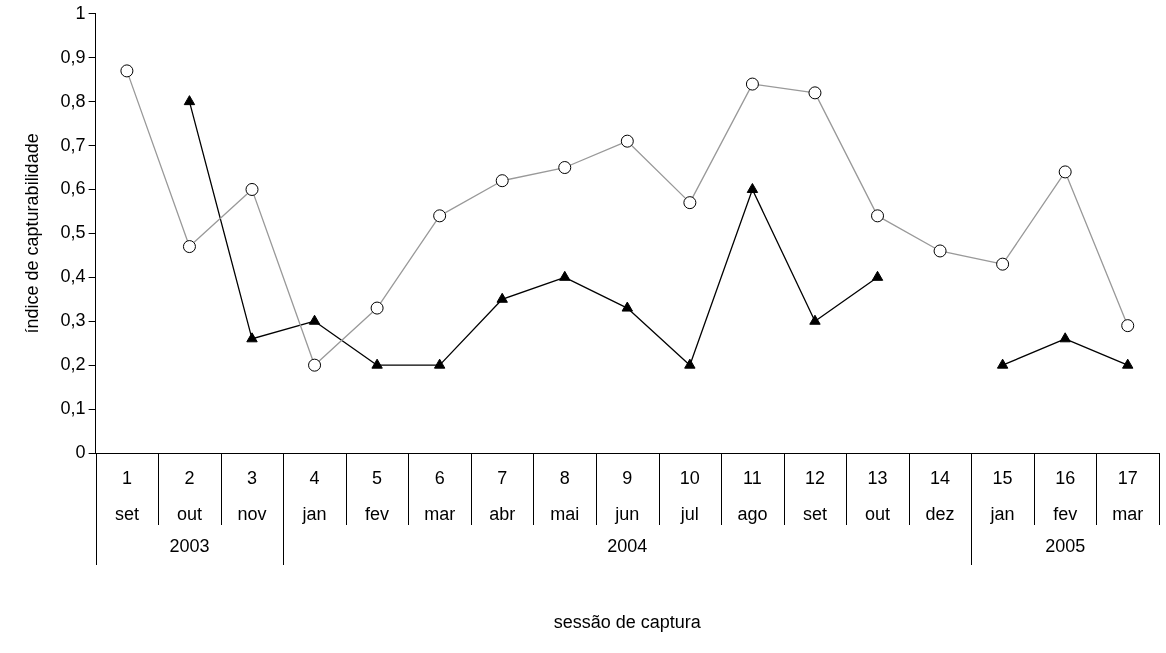 The width and height of the screenshot is (1166, 653). I want to click on x-tick-label: 14 dez, so click(940, 495).